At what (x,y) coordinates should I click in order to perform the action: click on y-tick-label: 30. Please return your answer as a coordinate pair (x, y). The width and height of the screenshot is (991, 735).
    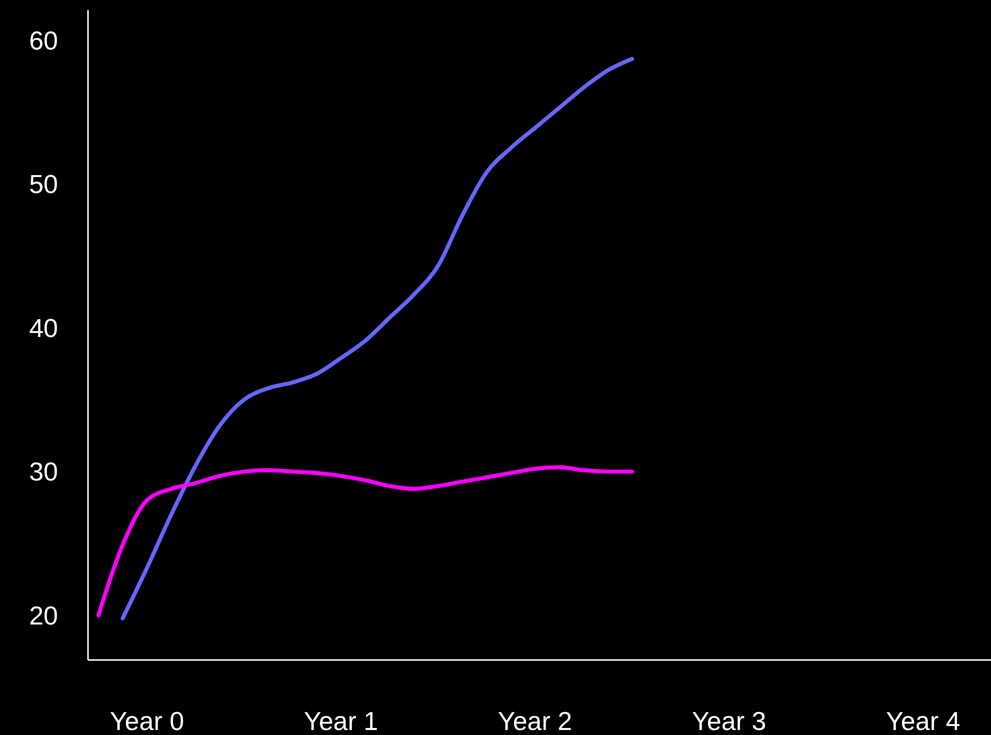
    Looking at the image, I should click on (43, 471).